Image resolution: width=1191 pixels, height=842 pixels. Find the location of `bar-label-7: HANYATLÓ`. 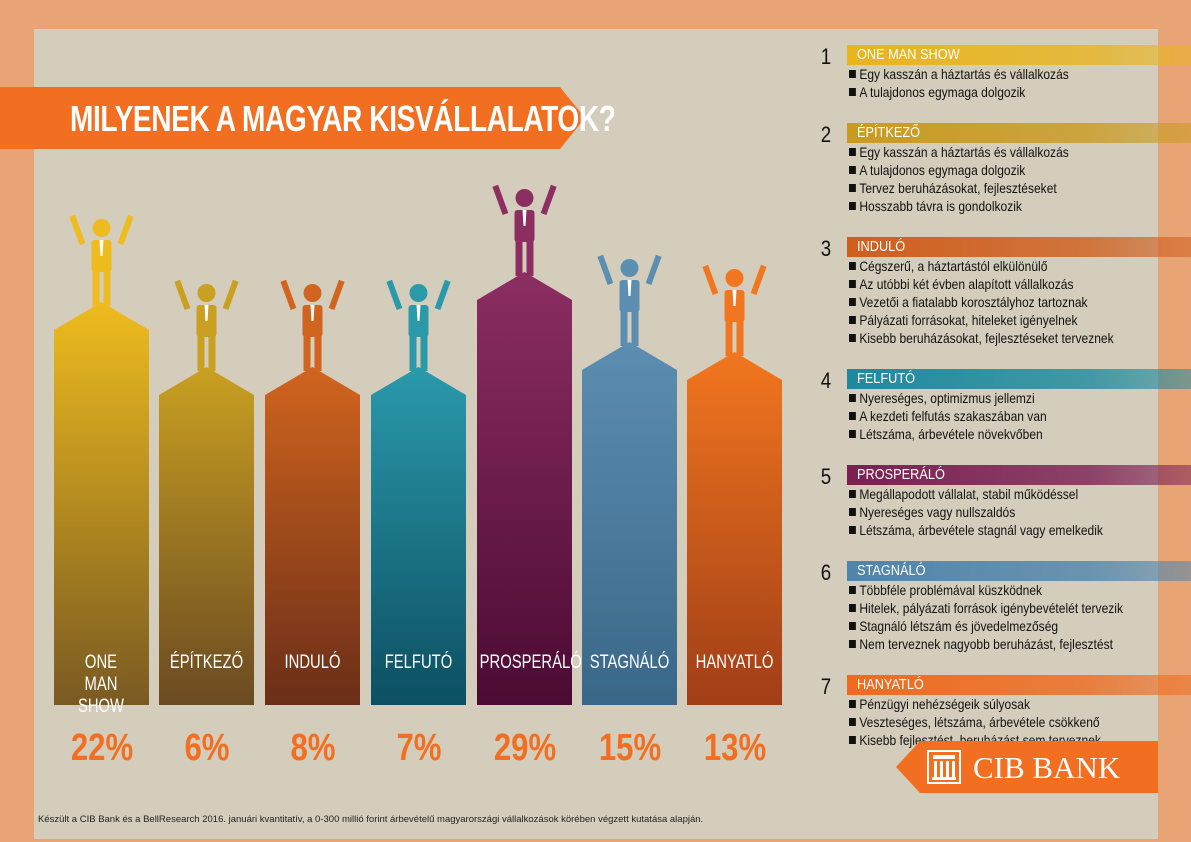

bar-label-7: HANYATLÓ is located at coordinates (734, 662).